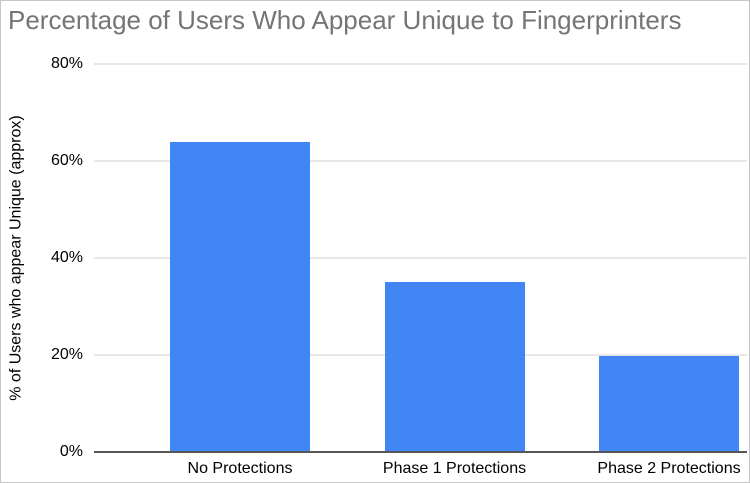 Image resolution: width=750 pixels, height=483 pixels. Describe the element at coordinates (66, 63) in the screenshot. I see `y-tick-label: 80%` at that location.